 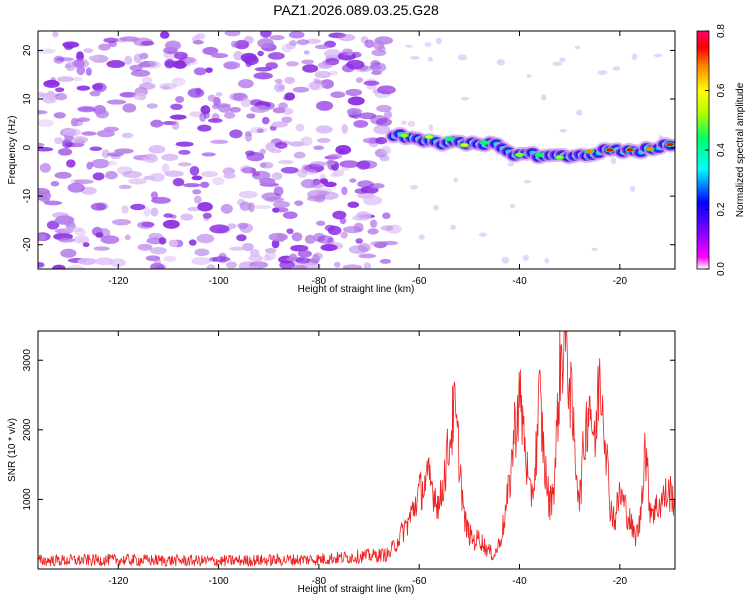 What do you see at coordinates (12, 150) in the screenshot?
I see `top-y-axis-label: Frequency (Hz)` at bounding box center [12, 150].